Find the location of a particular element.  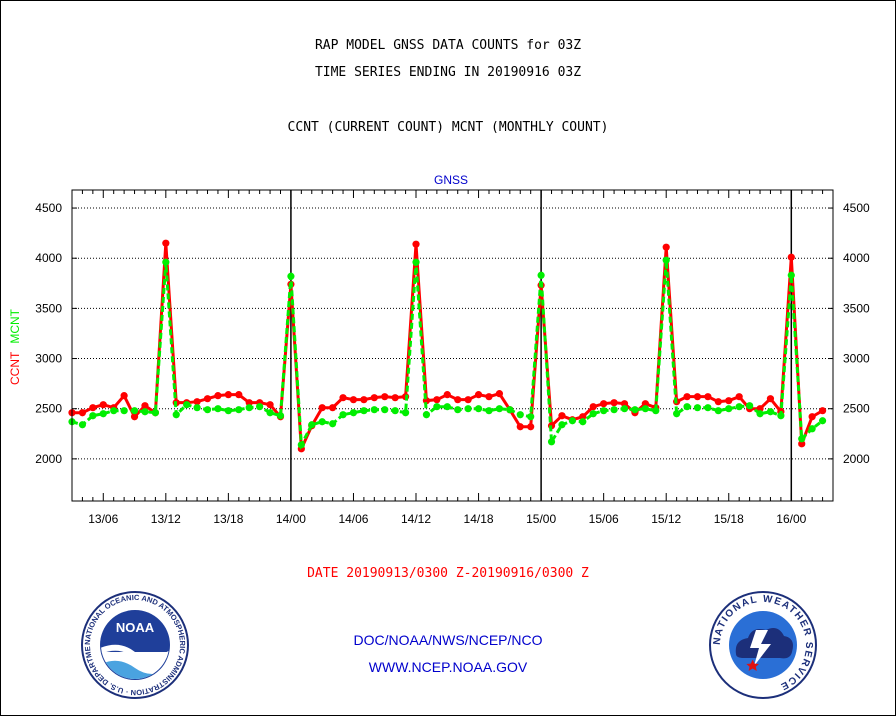

y-tick-label-right: 2500 is located at coordinates (856, 409).